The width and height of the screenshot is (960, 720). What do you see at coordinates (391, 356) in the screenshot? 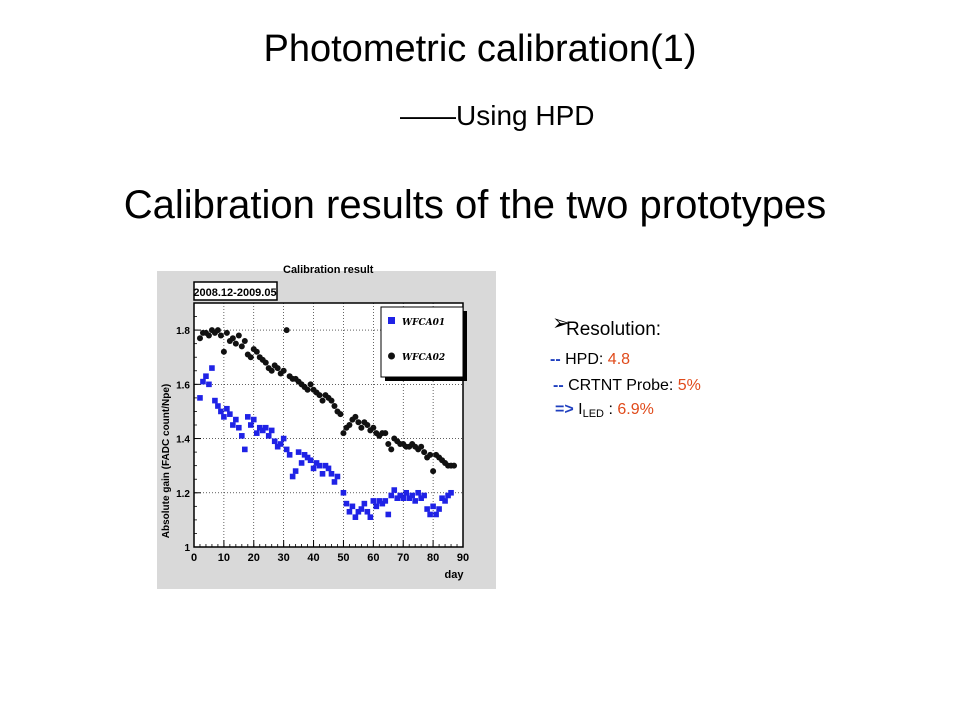
I see `legend-marker-wfca02` at bounding box center [391, 356].